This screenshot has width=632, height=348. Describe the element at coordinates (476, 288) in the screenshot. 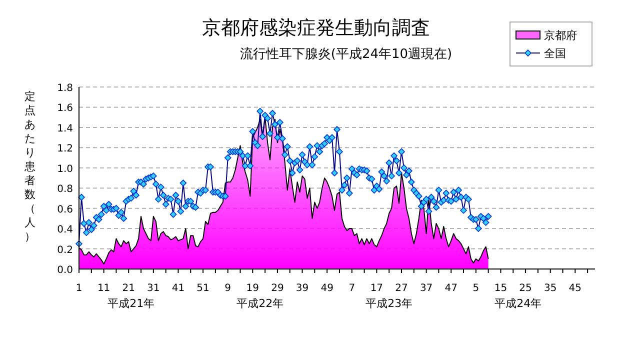

I see `x-tick-label: 5` at that location.